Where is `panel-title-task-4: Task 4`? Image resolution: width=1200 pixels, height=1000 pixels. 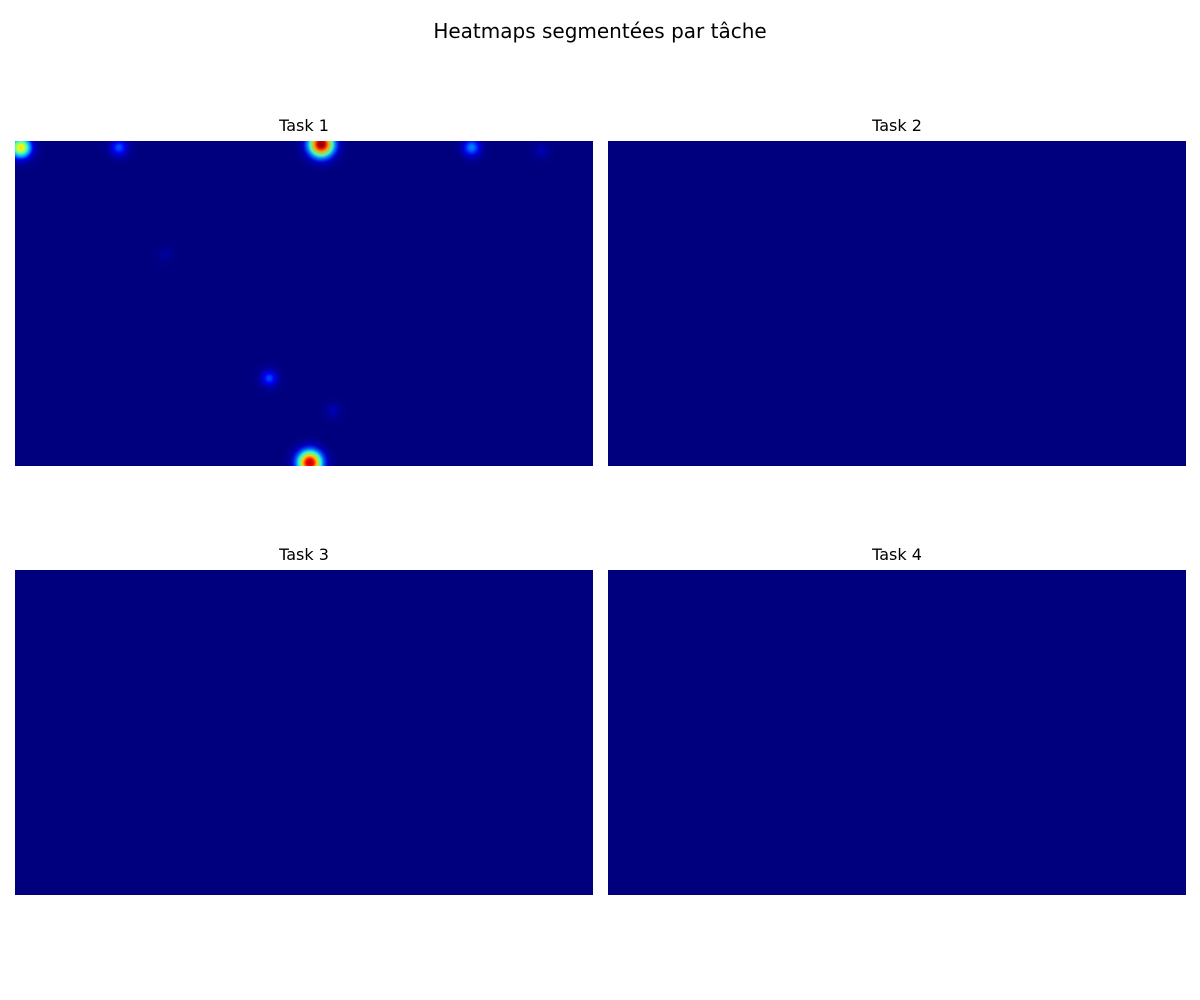
panel-title-task-4: Task 4 is located at coordinates (897, 554).